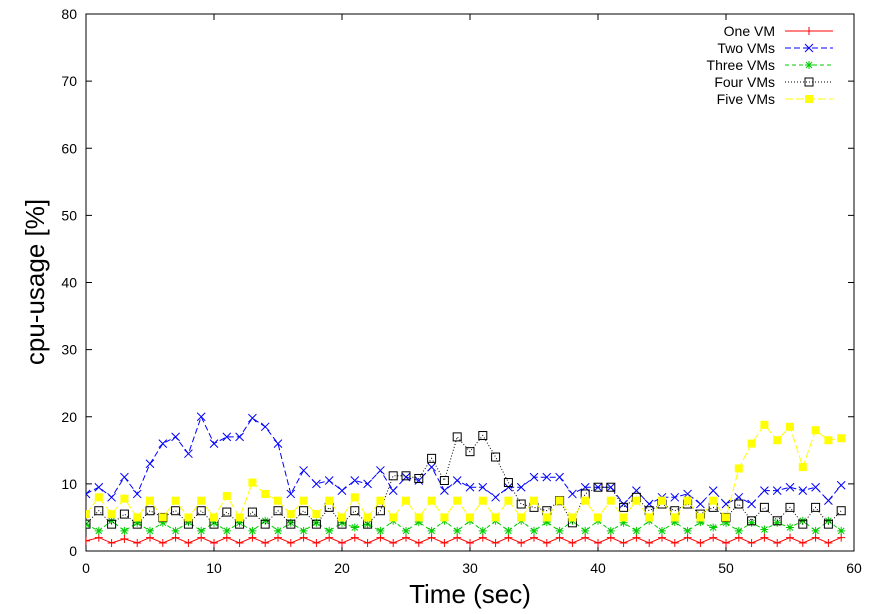 This screenshot has height=614, width=870. What do you see at coordinates (775, 48) in the screenshot?
I see `legend-item: Two VMs` at bounding box center [775, 48].